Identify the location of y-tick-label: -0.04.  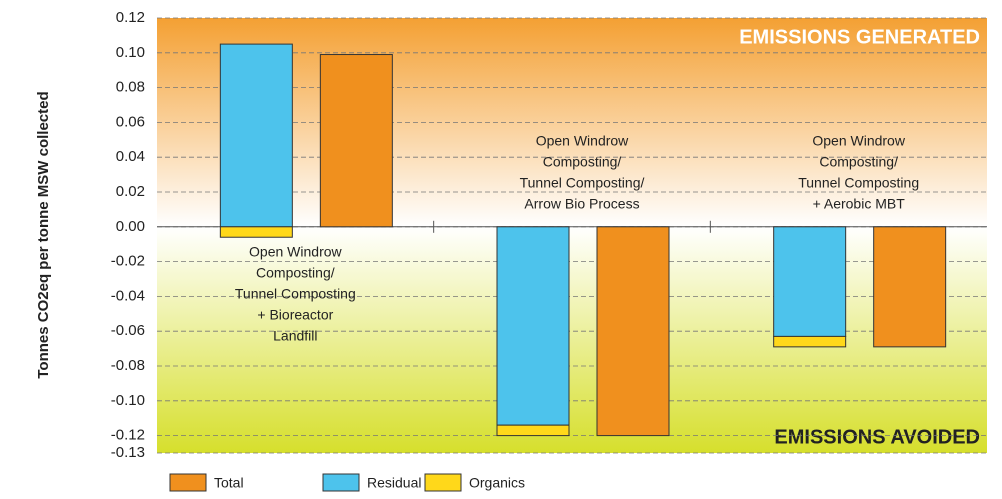
(128, 295).